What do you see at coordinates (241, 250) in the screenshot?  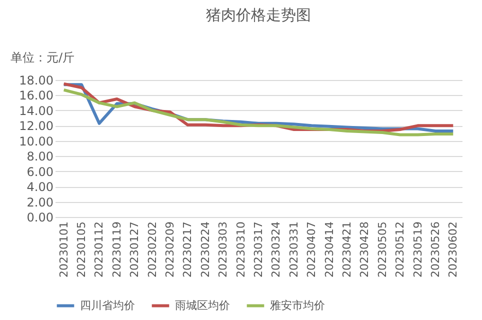 I see `x-tick-label: 20230310` at bounding box center [241, 250].